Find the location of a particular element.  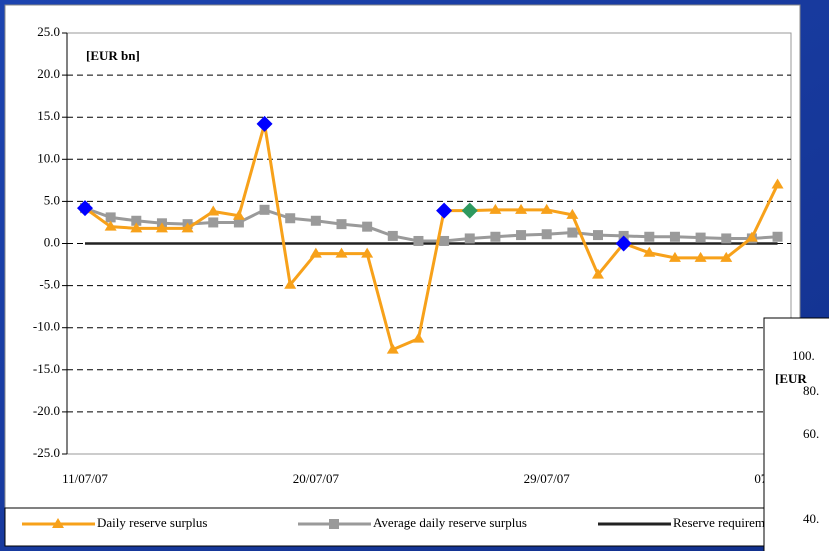

y-tick-label: 20.0 is located at coordinates (48, 73).